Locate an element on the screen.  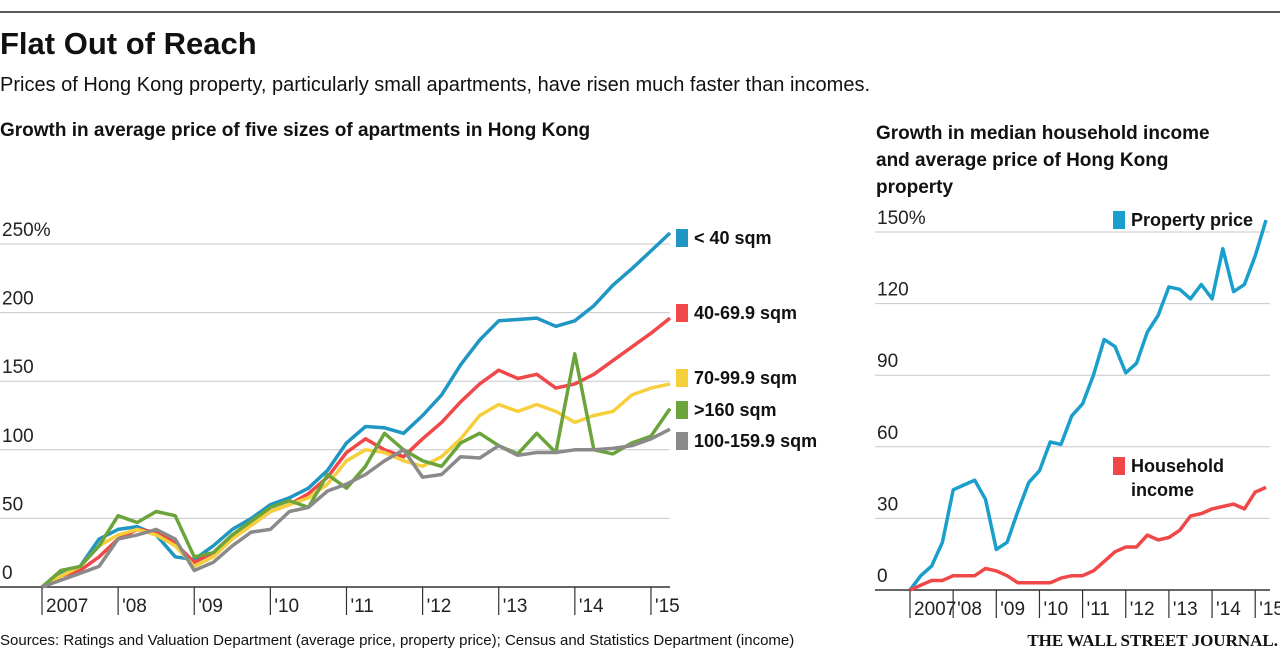
legend-label: < 40 sqm is located at coordinates (733, 238).